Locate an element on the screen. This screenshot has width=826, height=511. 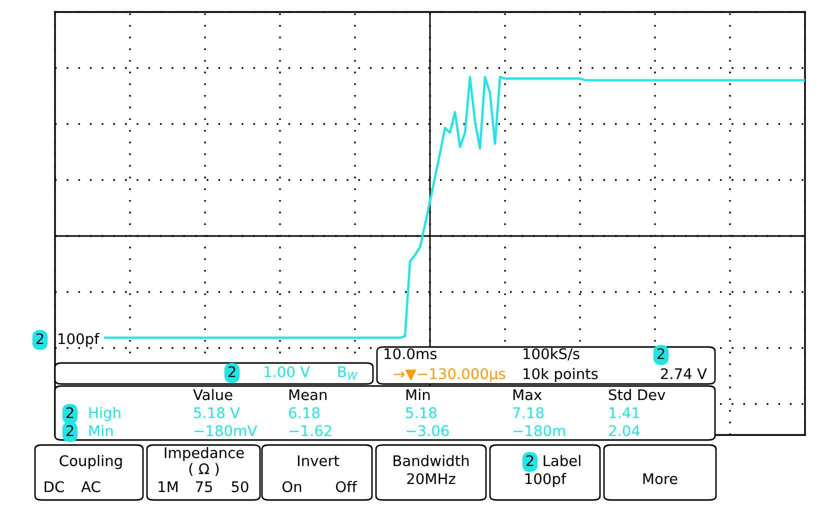
text: 50 is located at coordinates (240, 486).